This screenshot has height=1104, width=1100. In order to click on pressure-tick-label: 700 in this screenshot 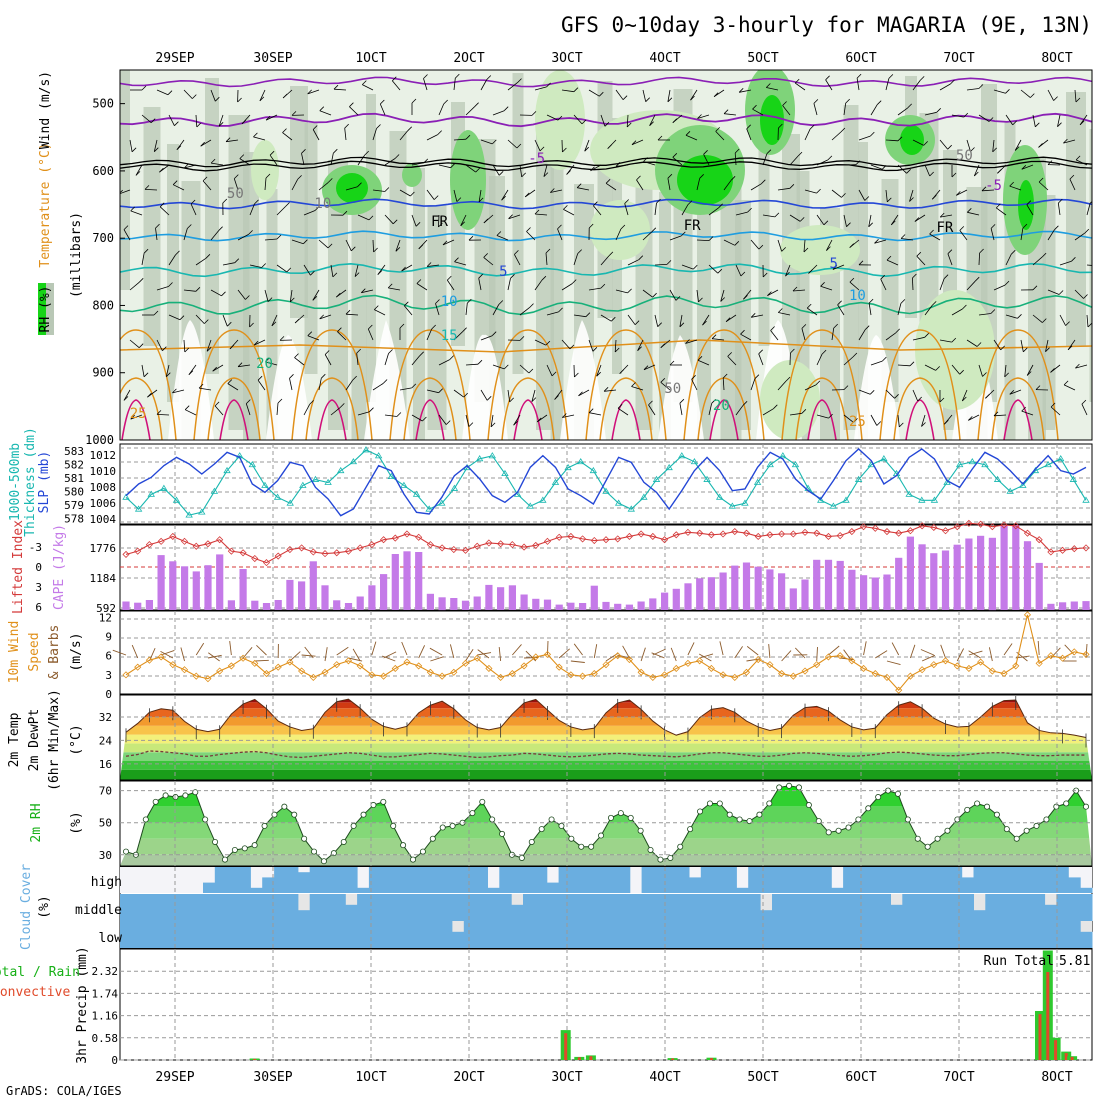, I will do `click(103, 238)`.